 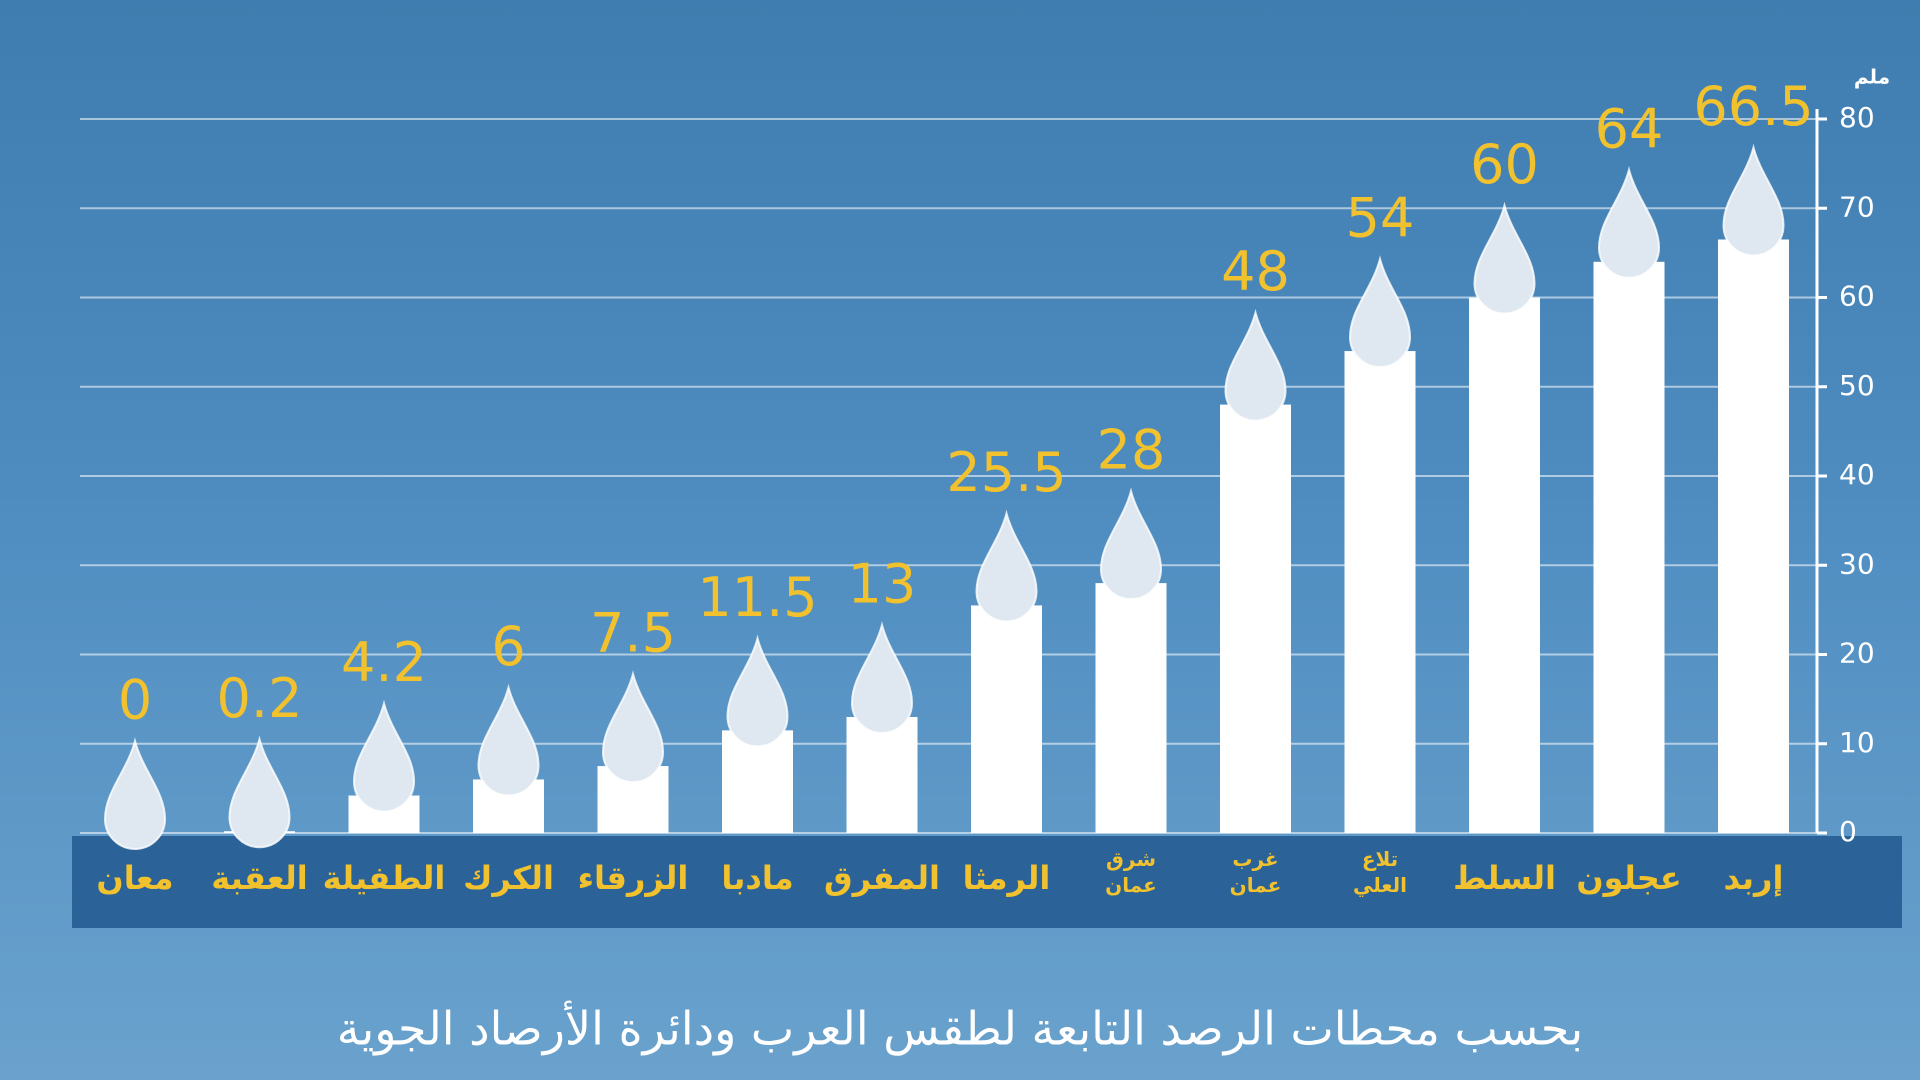 I want to click on value-label: 0.2, so click(x=260, y=698).